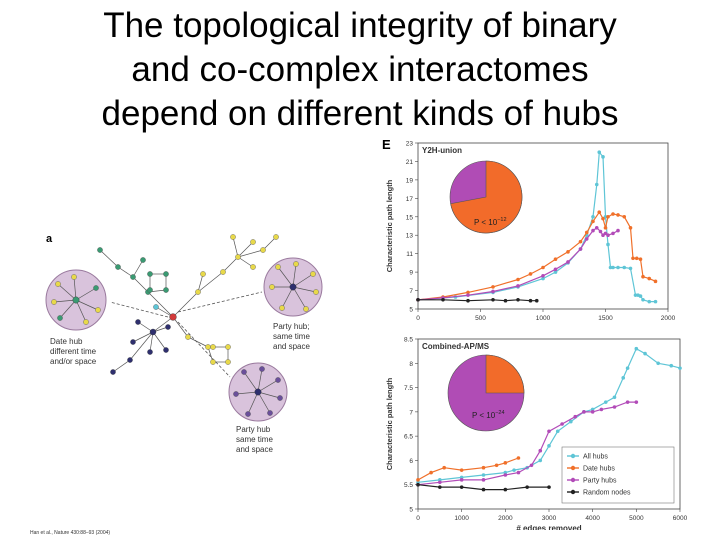 This screenshot has width=720, height=540. What do you see at coordinates (408, 485) in the screenshot?
I see `y-tick-label: 5.5` at bounding box center [408, 485].